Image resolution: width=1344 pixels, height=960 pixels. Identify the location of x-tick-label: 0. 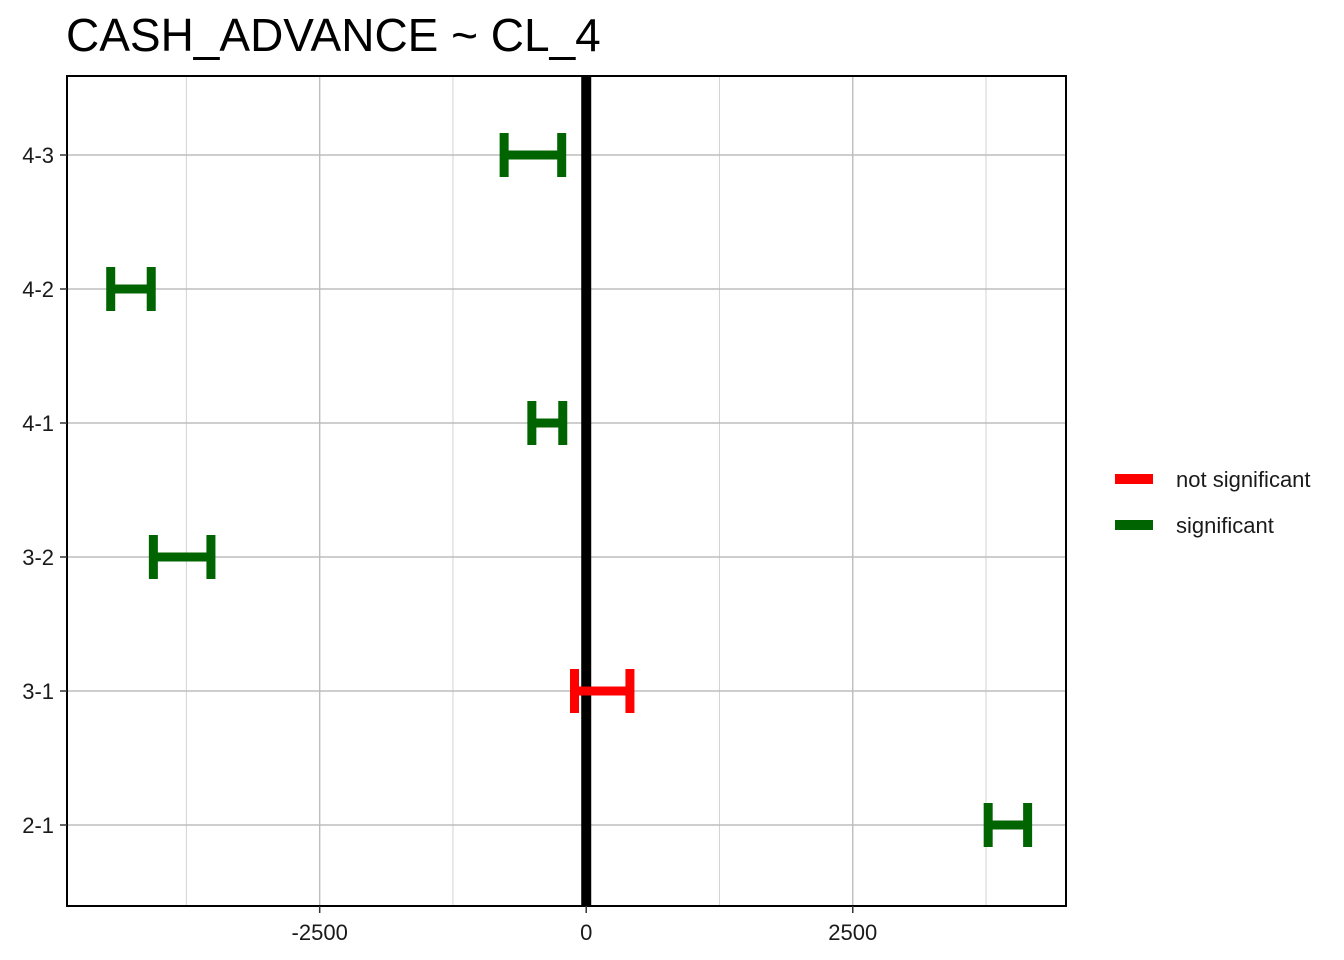
(586, 932).